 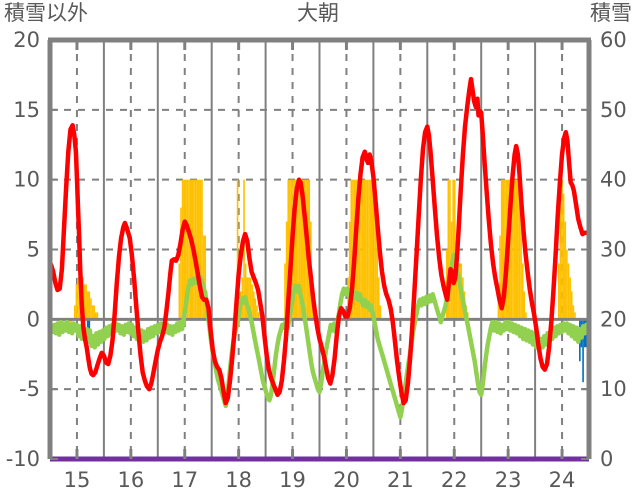 What do you see at coordinates (292, 480) in the screenshot?
I see `x-tick-label: 19` at bounding box center [292, 480].